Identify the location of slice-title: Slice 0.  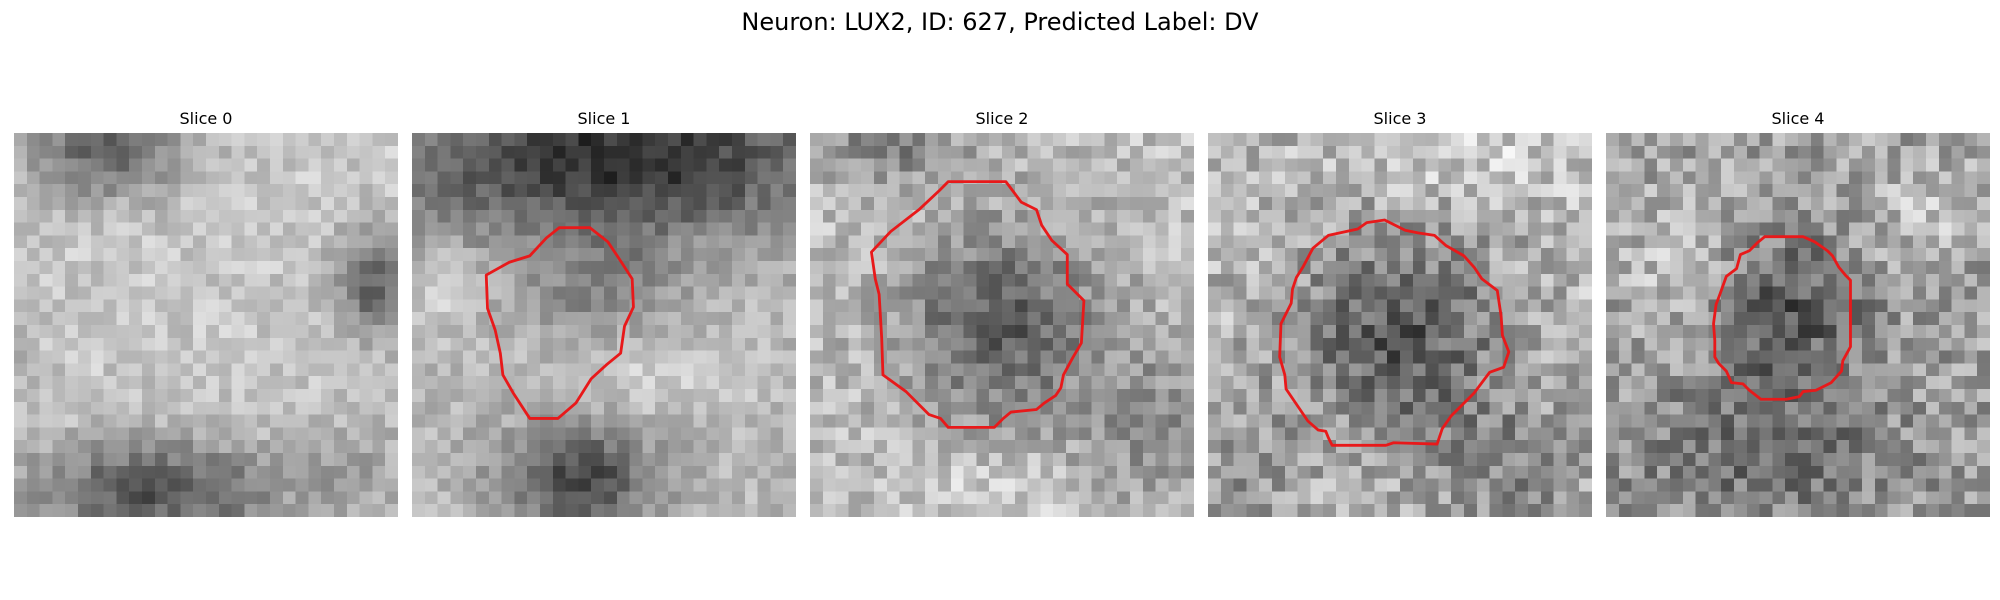
(206, 118).